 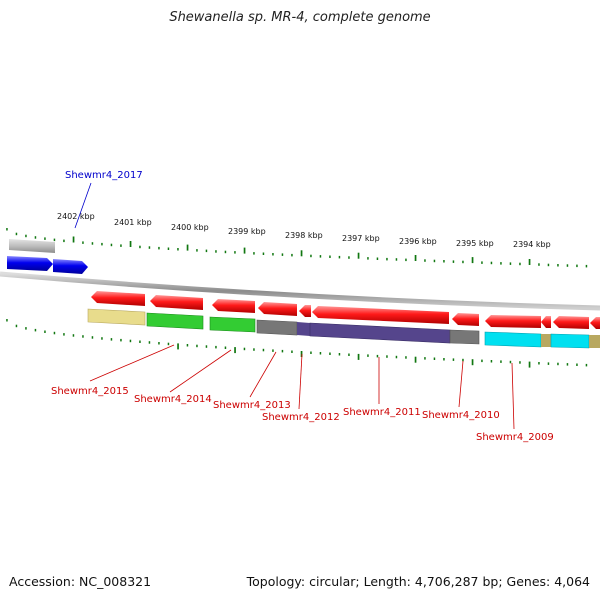 What do you see at coordinates (532, 244) in the screenshot?
I see `tick-label: 2394 kbp` at bounding box center [532, 244].